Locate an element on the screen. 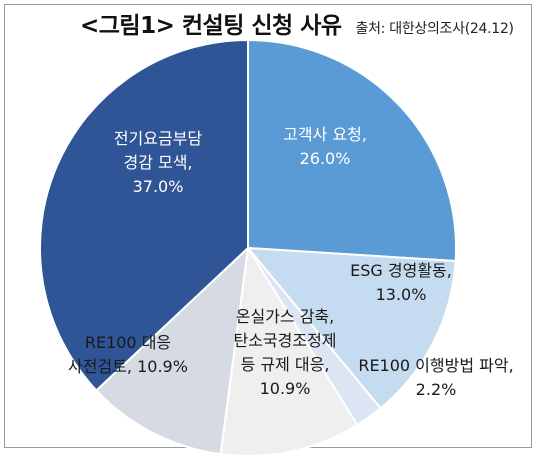 This screenshot has width=540, height=456. figure-header: <그림1> 컨설팅 신청 사유 출처: 대한상의조사(24.12) is located at coordinates (305, 24).